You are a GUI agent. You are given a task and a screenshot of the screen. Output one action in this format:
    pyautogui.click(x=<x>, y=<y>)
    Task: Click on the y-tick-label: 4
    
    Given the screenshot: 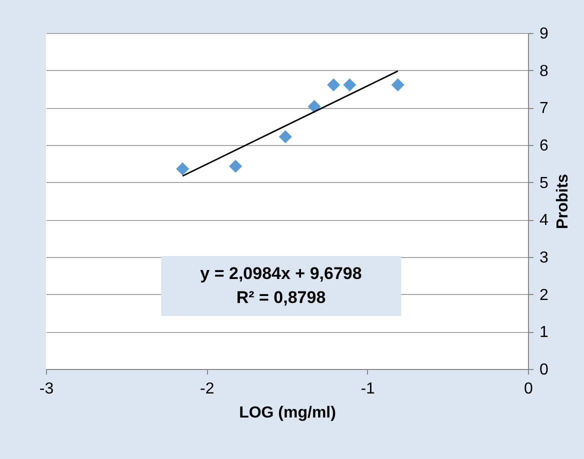 What is the action you would take?
    pyautogui.click(x=544, y=221)
    